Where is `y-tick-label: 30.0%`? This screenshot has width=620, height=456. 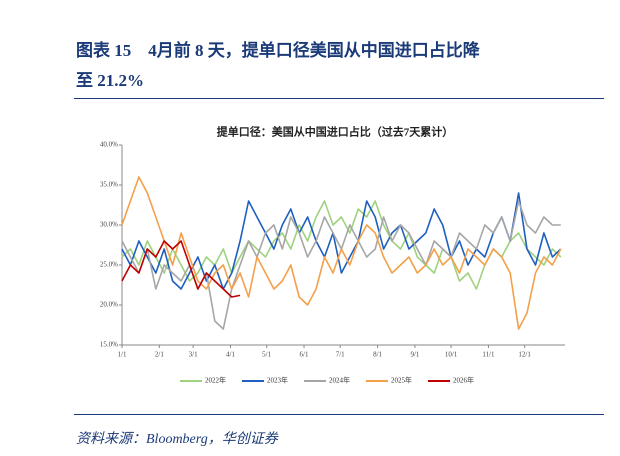 y-tick-label: 30.0% is located at coordinates (109, 225).